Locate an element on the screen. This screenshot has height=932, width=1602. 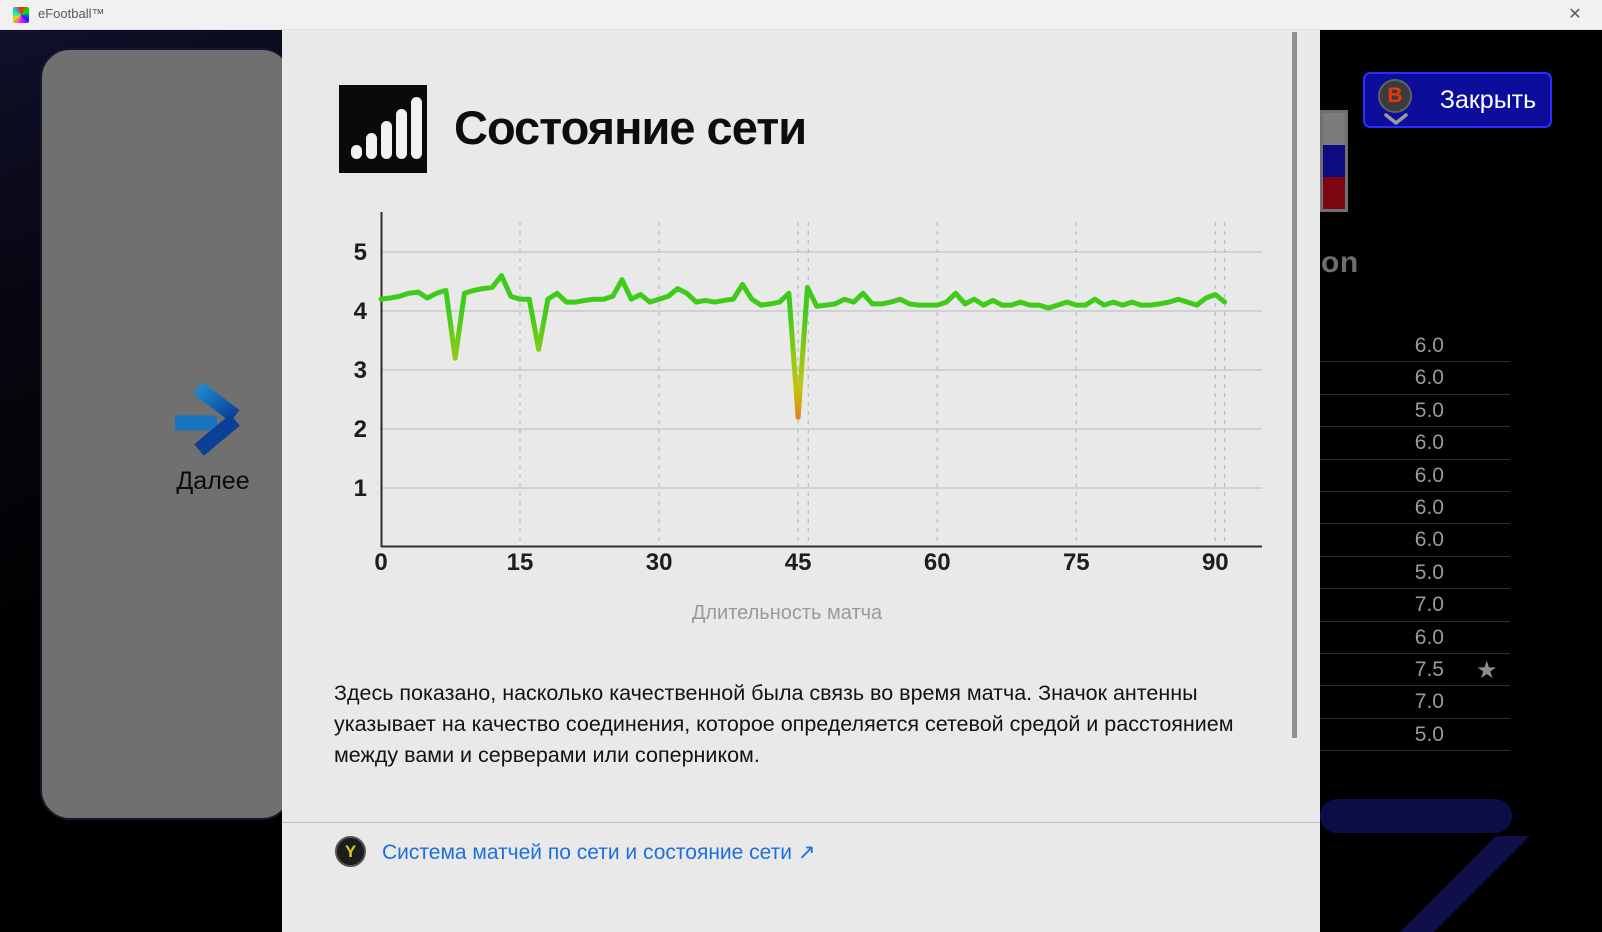
next-button: Далее is located at coordinates (213, 438).